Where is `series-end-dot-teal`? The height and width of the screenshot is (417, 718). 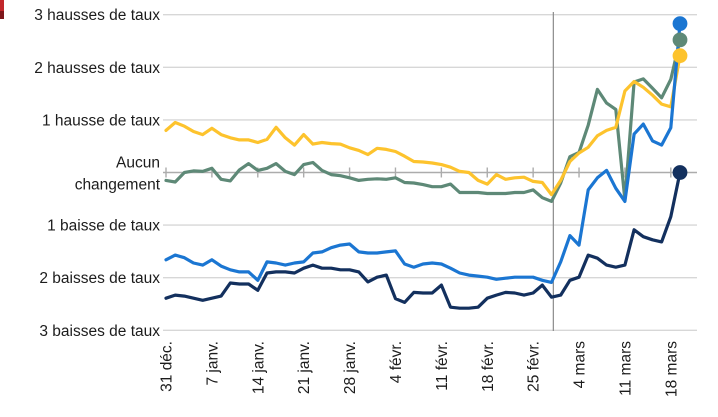 series-end-dot-teal is located at coordinates (680, 40).